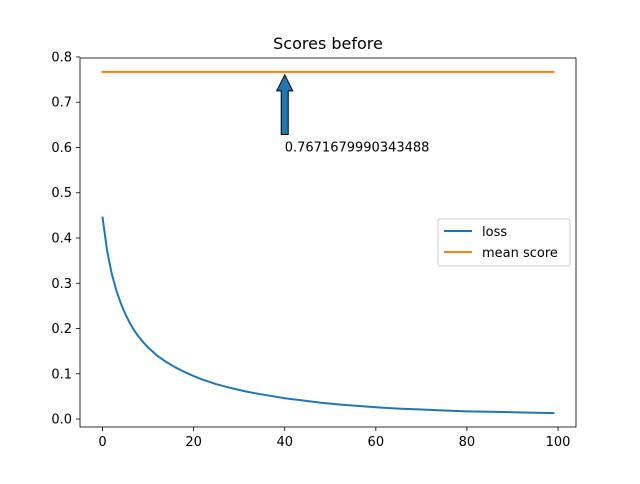  I want to click on y-axis-ticks: 0.0 0.1 0.2 0.3 0.4 0.5 0.6 0.7 0.8, so click(65, 239).